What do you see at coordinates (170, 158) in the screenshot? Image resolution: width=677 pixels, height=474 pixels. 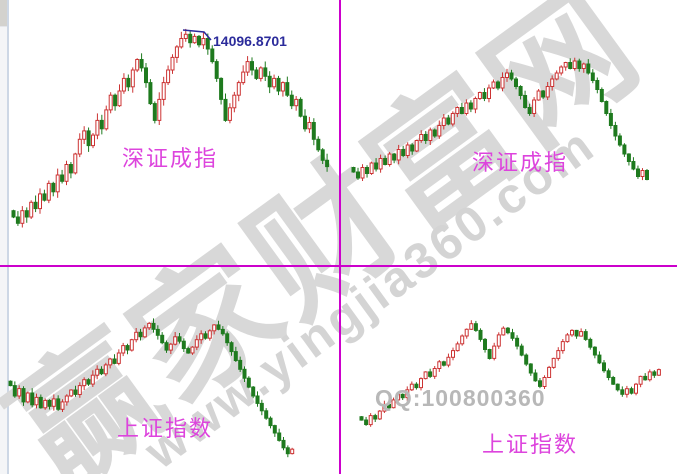 I see `index-label-shenzhen-1: 深证成指` at bounding box center [170, 158].